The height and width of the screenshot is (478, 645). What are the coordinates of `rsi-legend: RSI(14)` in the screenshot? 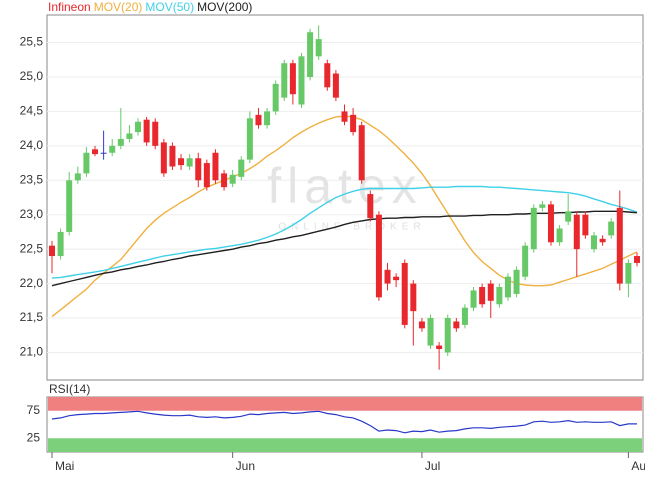 It's located at (69, 389).